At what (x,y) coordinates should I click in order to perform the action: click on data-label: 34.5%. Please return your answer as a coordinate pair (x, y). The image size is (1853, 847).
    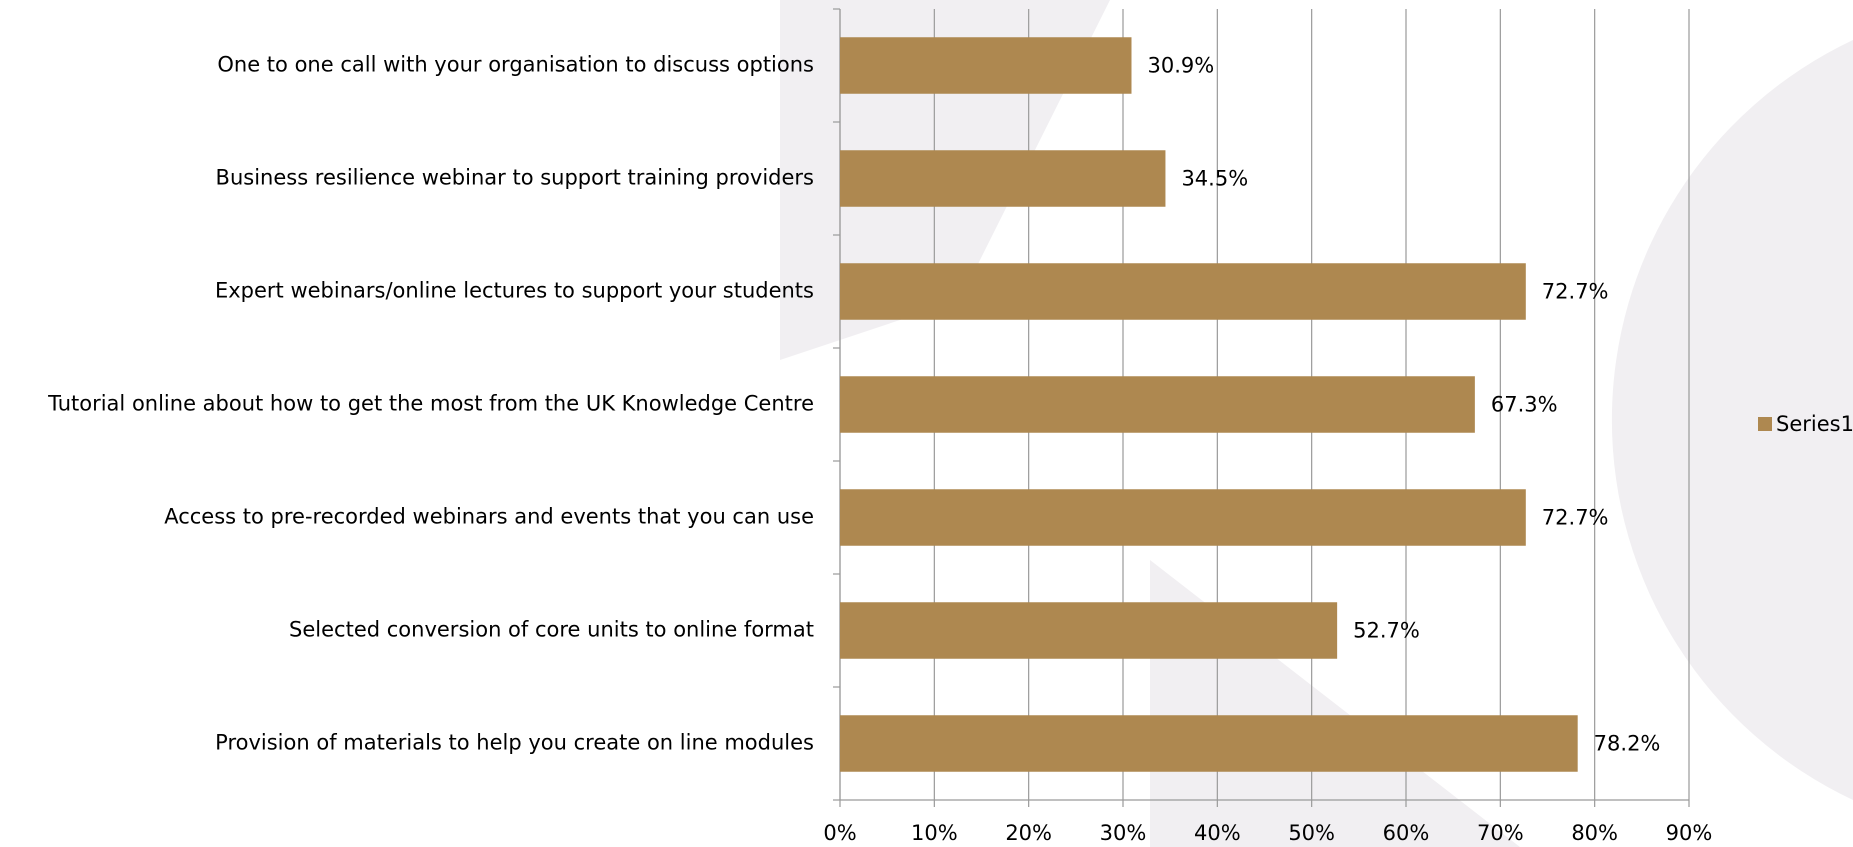
    Looking at the image, I should click on (1214, 179).